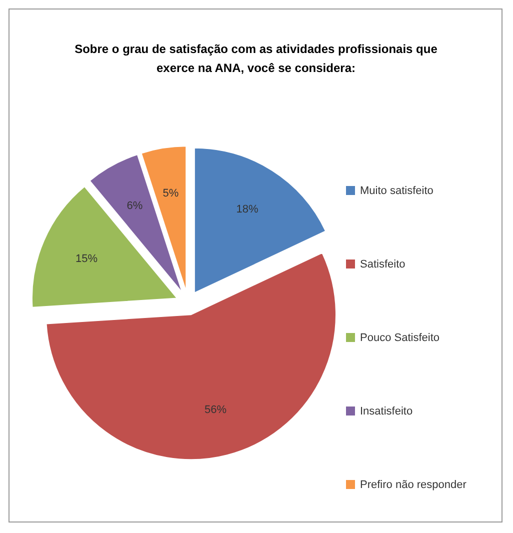 The image size is (513, 533). Describe the element at coordinates (256, 58) in the screenshot. I see `chart-title: Sobre o grau de satisfação com as atividades profissionais que exerce na ANA, você se considera:` at that location.